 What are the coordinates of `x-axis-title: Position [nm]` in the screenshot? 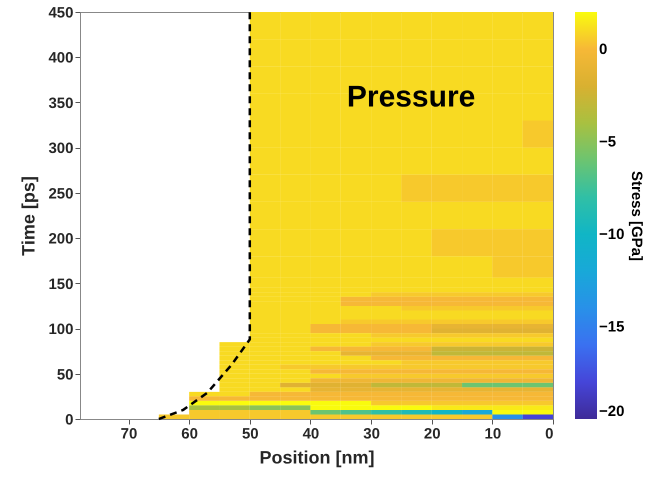 It's located at (317, 458).